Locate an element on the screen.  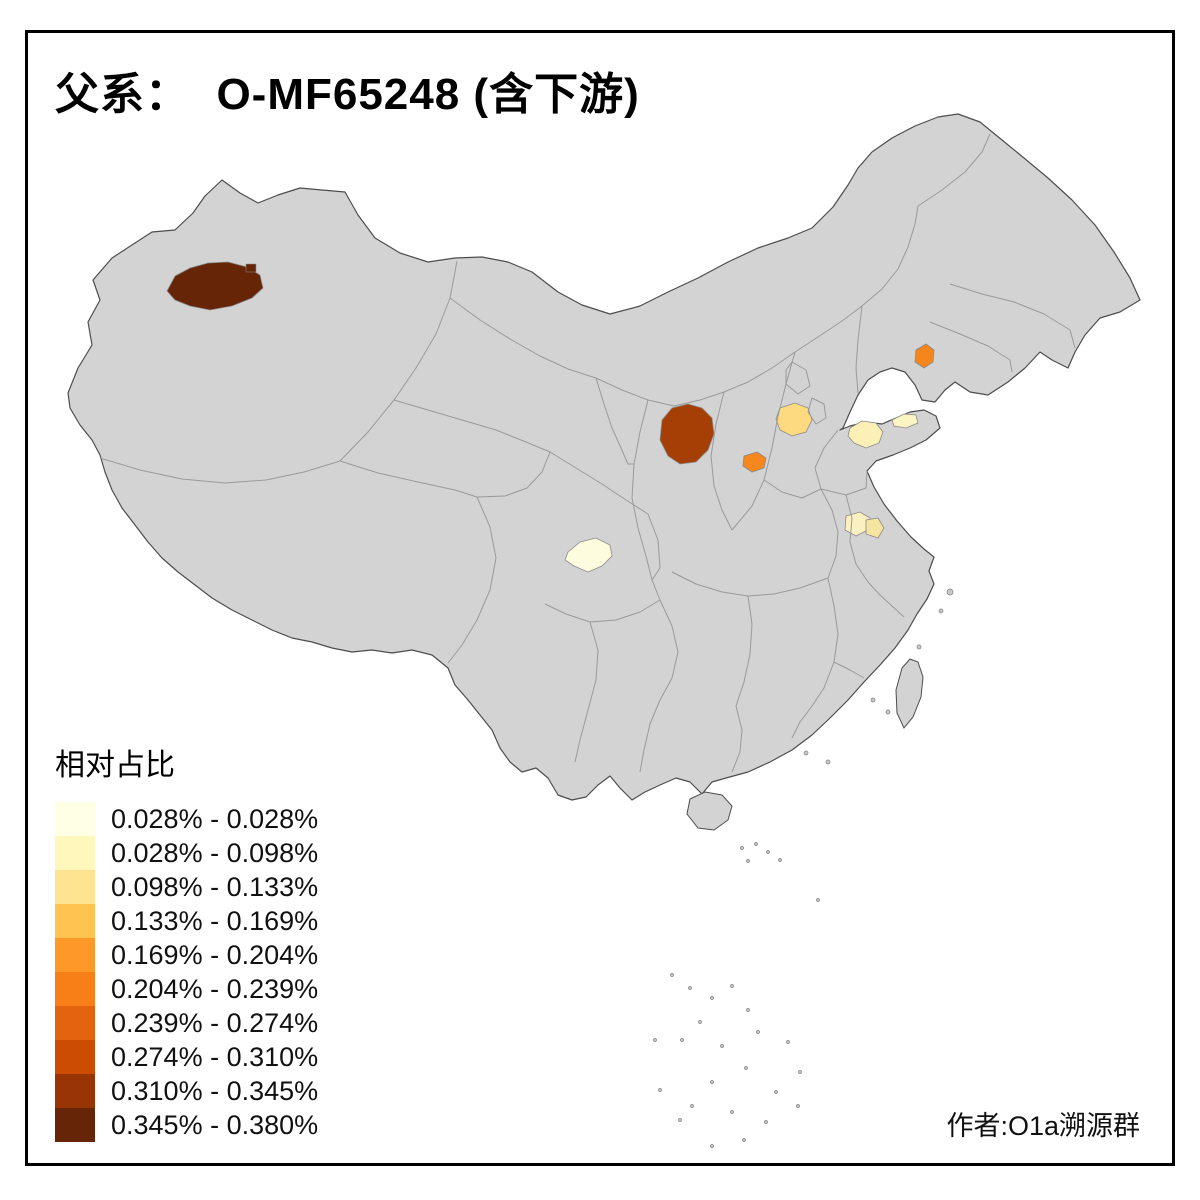
legend-label: 0.274% - 0.310% is located at coordinates (215, 1056).